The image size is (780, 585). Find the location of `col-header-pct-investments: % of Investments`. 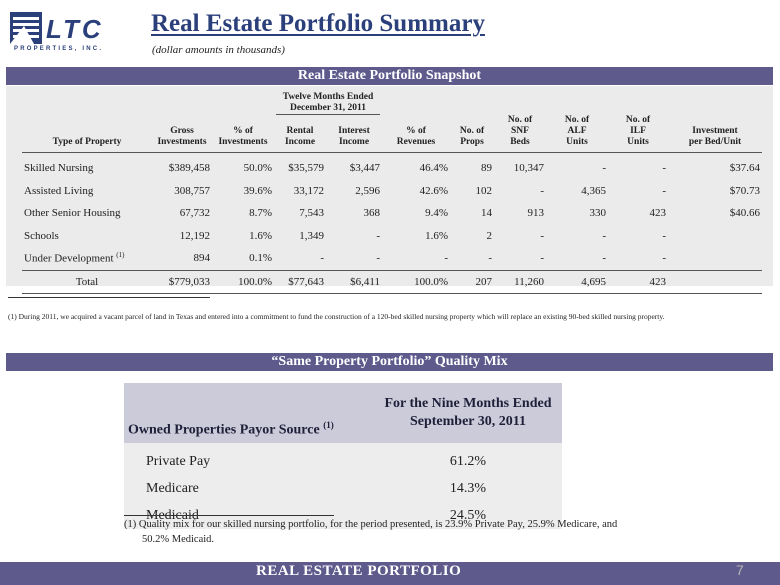

col-header-pct-investments: % of Investments is located at coordinates (243, 134).